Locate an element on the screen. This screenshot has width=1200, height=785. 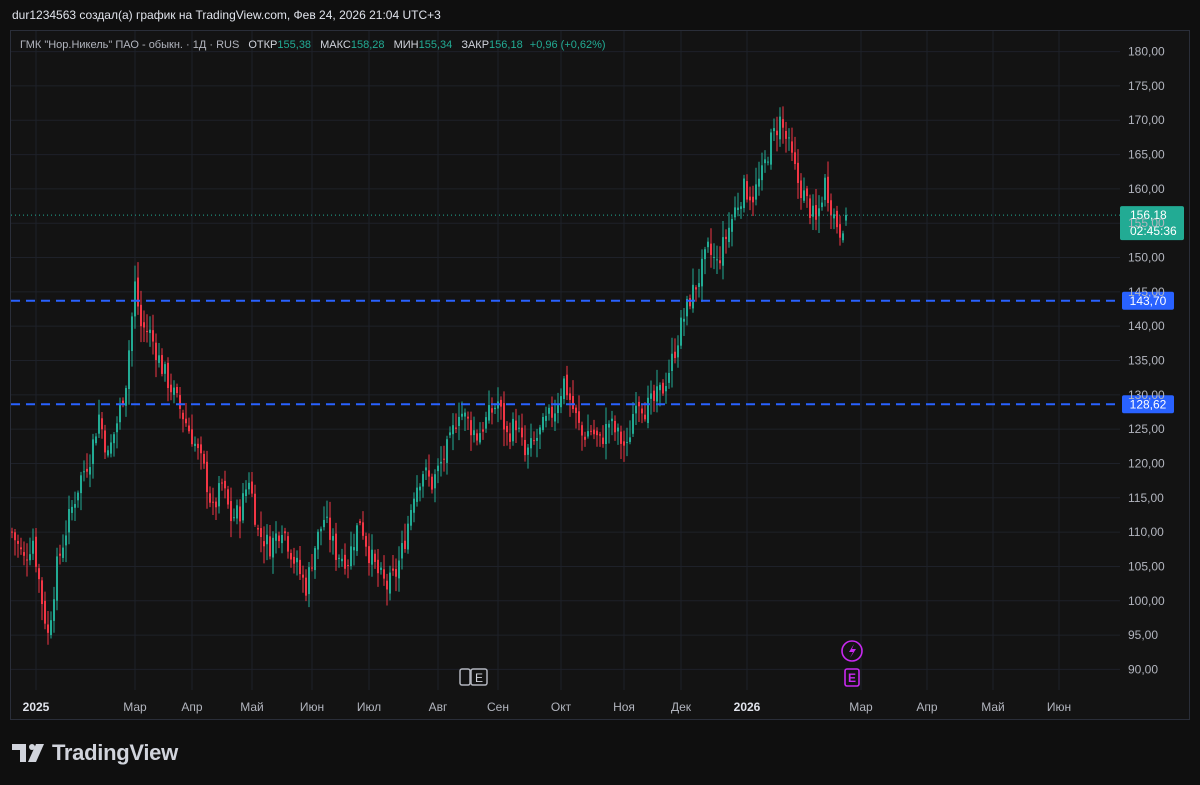
low-value: 155,34 is located at coordinates (435, 45).